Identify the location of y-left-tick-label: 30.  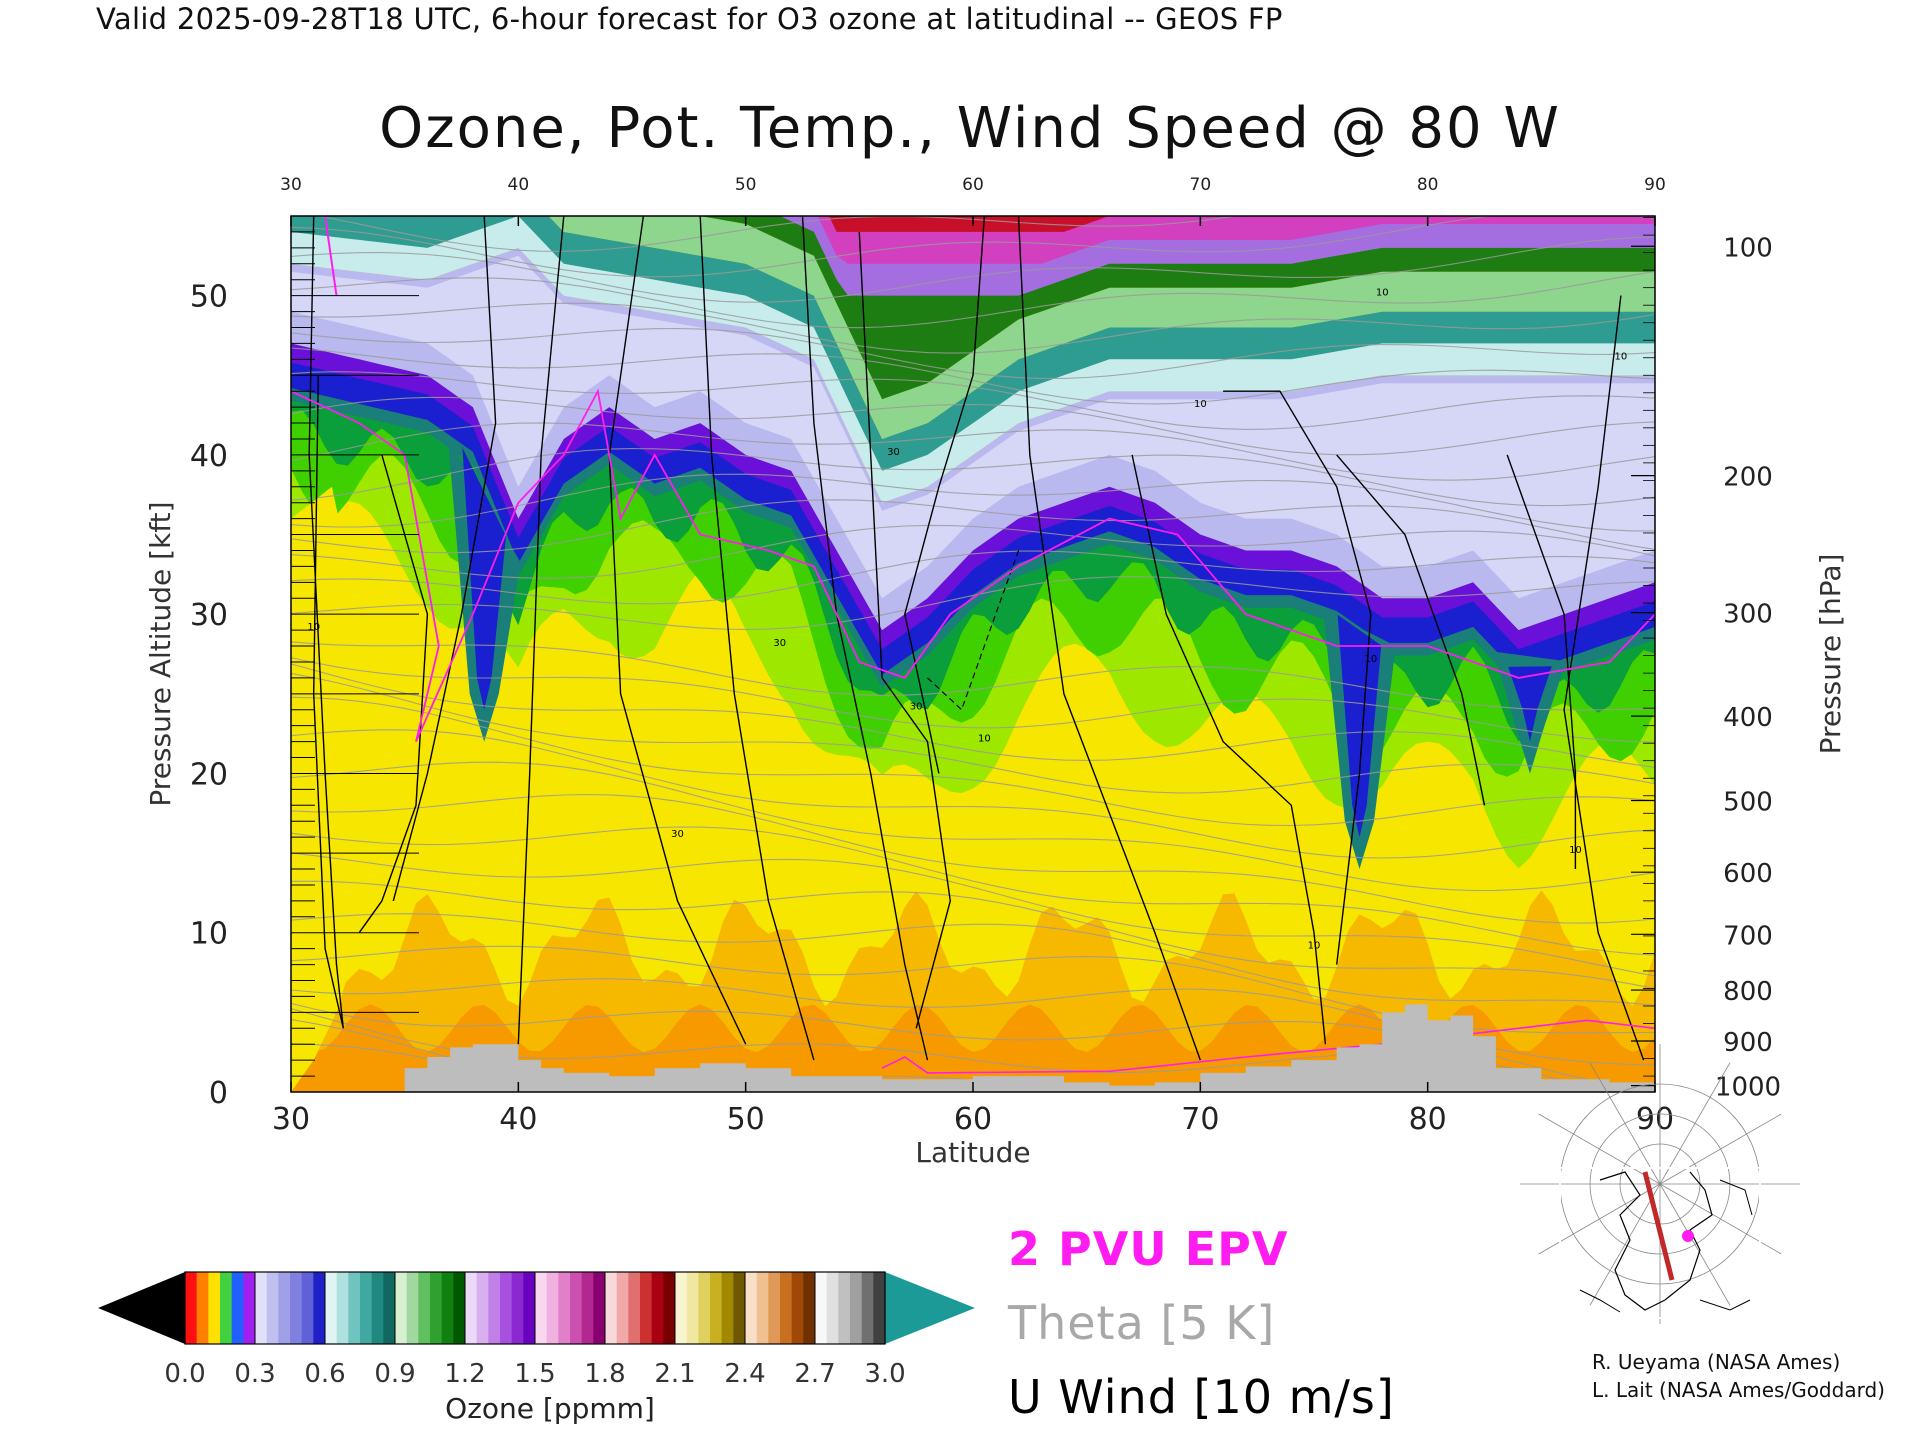
(209, 615).